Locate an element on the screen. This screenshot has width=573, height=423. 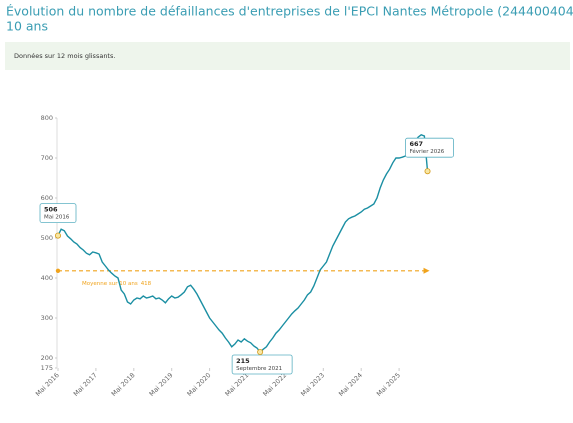
x-tick-label: Mai 2016 is located at coordinates (47, 384).